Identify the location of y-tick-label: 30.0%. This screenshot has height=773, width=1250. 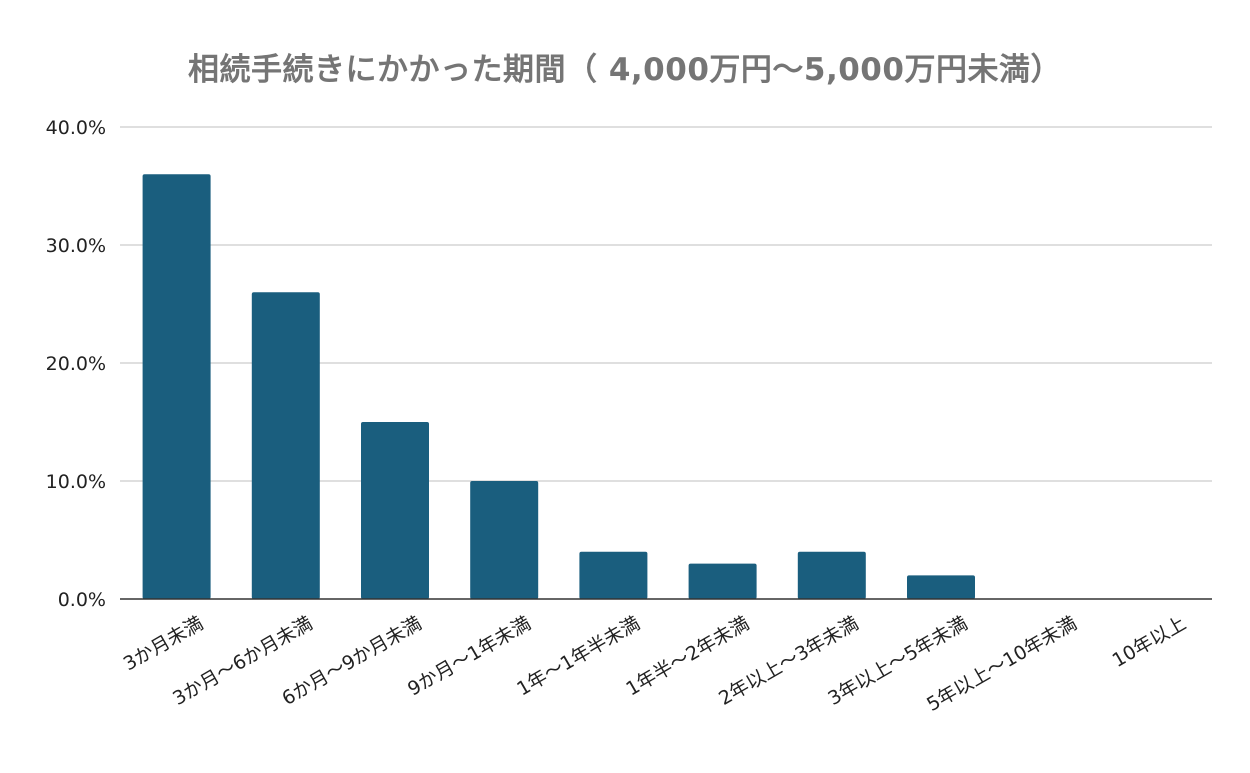
(76, 246).